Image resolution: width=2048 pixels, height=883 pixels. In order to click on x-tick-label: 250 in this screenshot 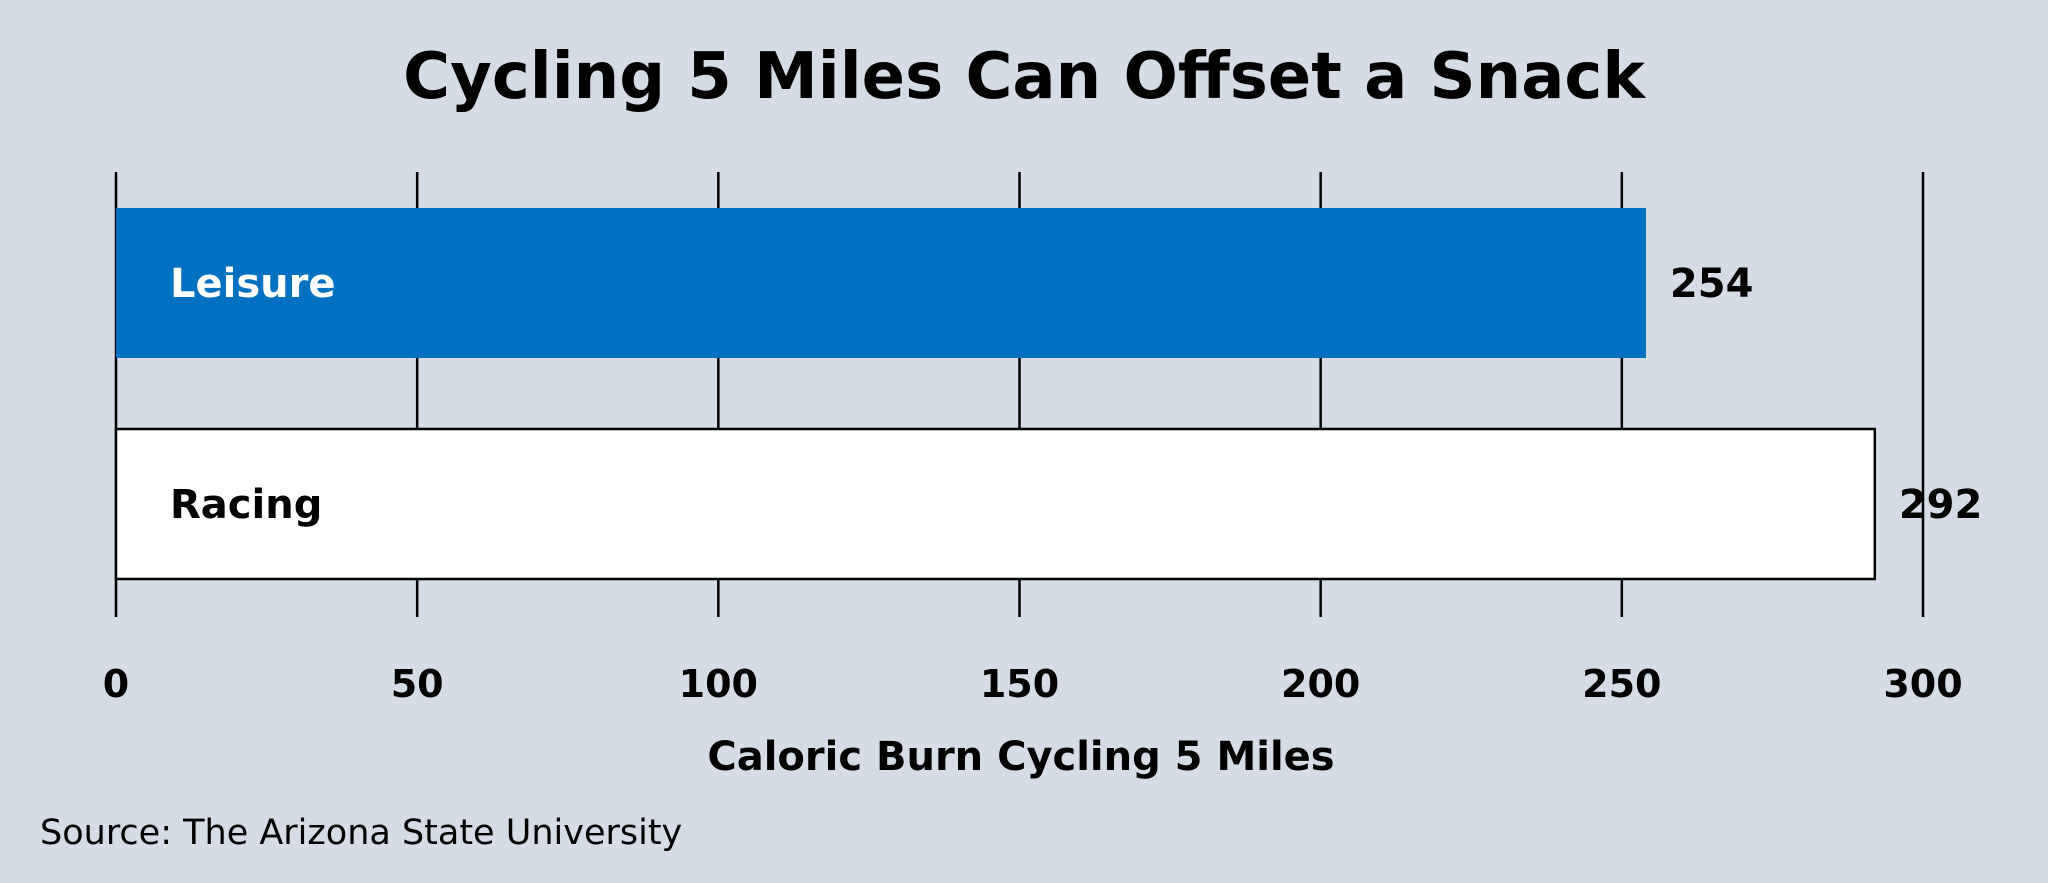, I will do `click(1621, 684)`.